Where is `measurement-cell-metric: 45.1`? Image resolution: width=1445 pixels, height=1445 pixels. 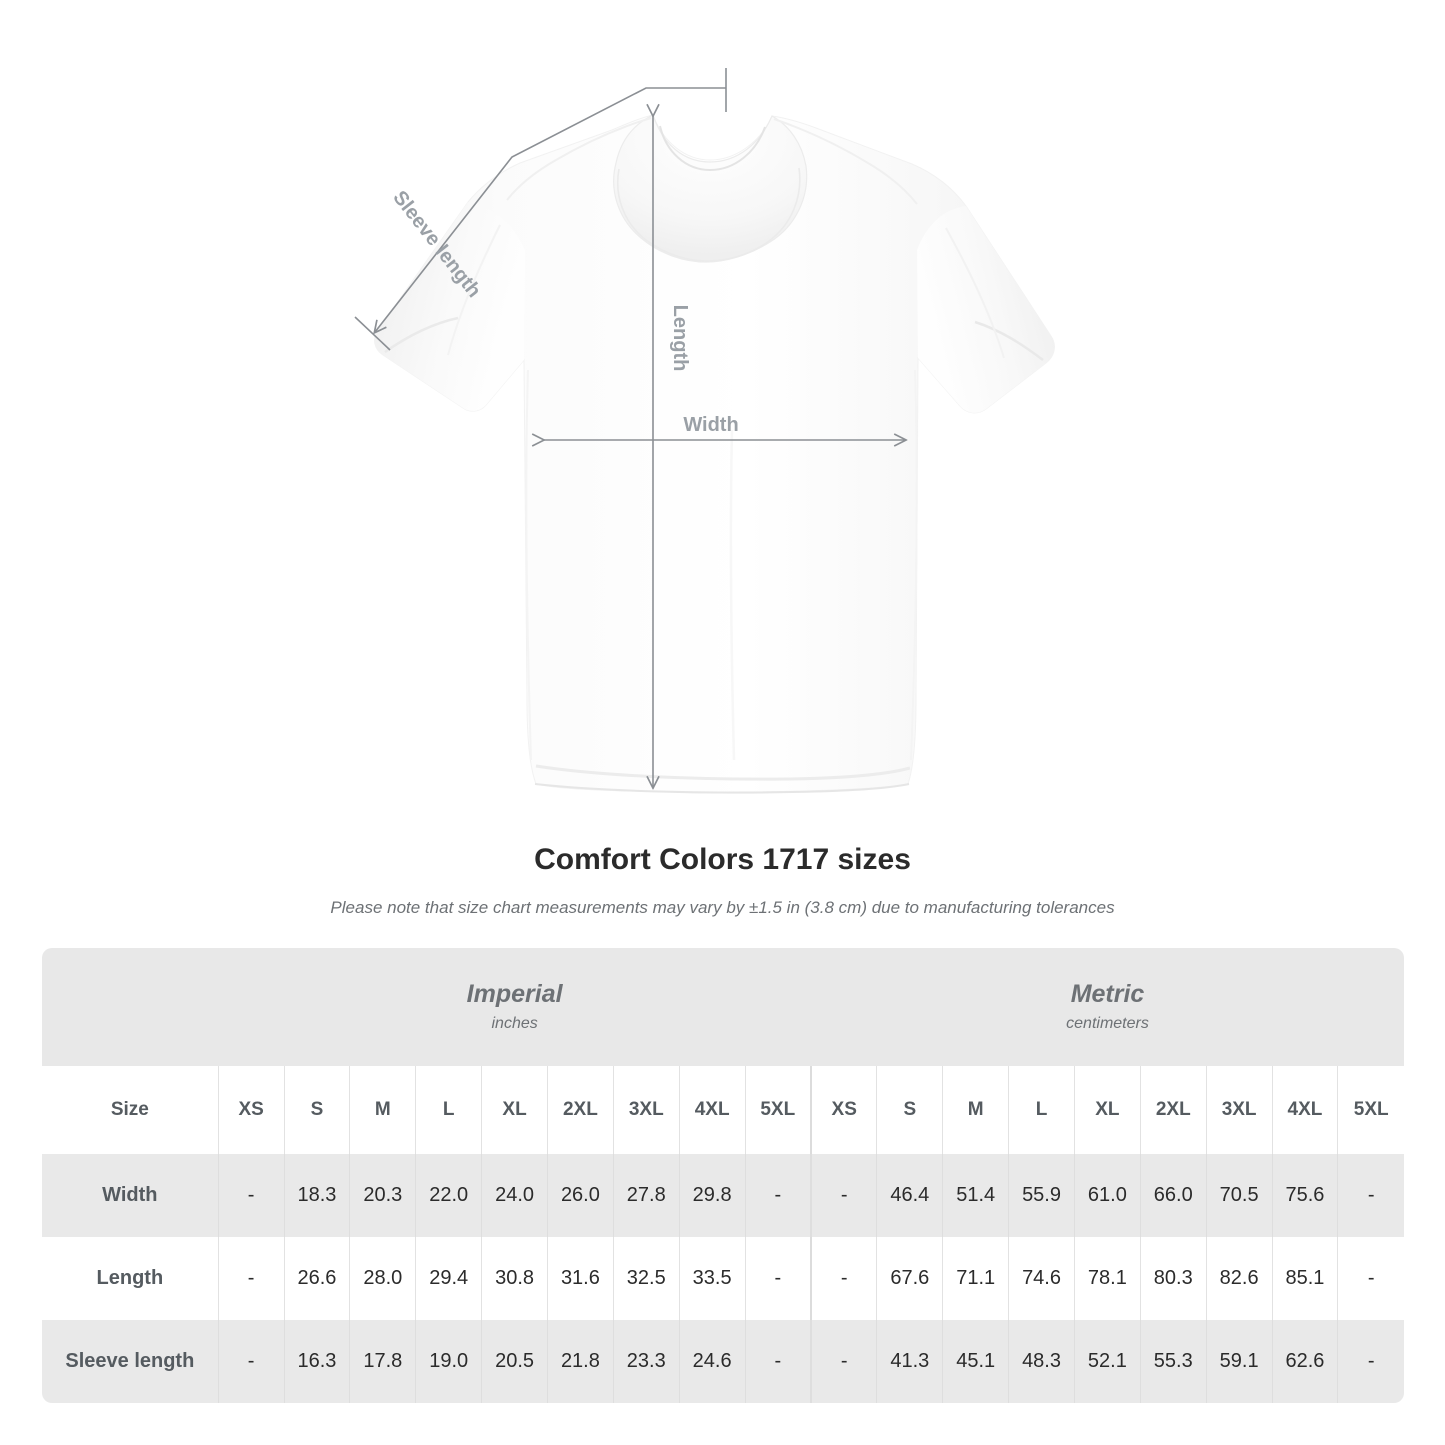 measurement-cell-metric: 45.1 is located at coordinates (975, 1361).